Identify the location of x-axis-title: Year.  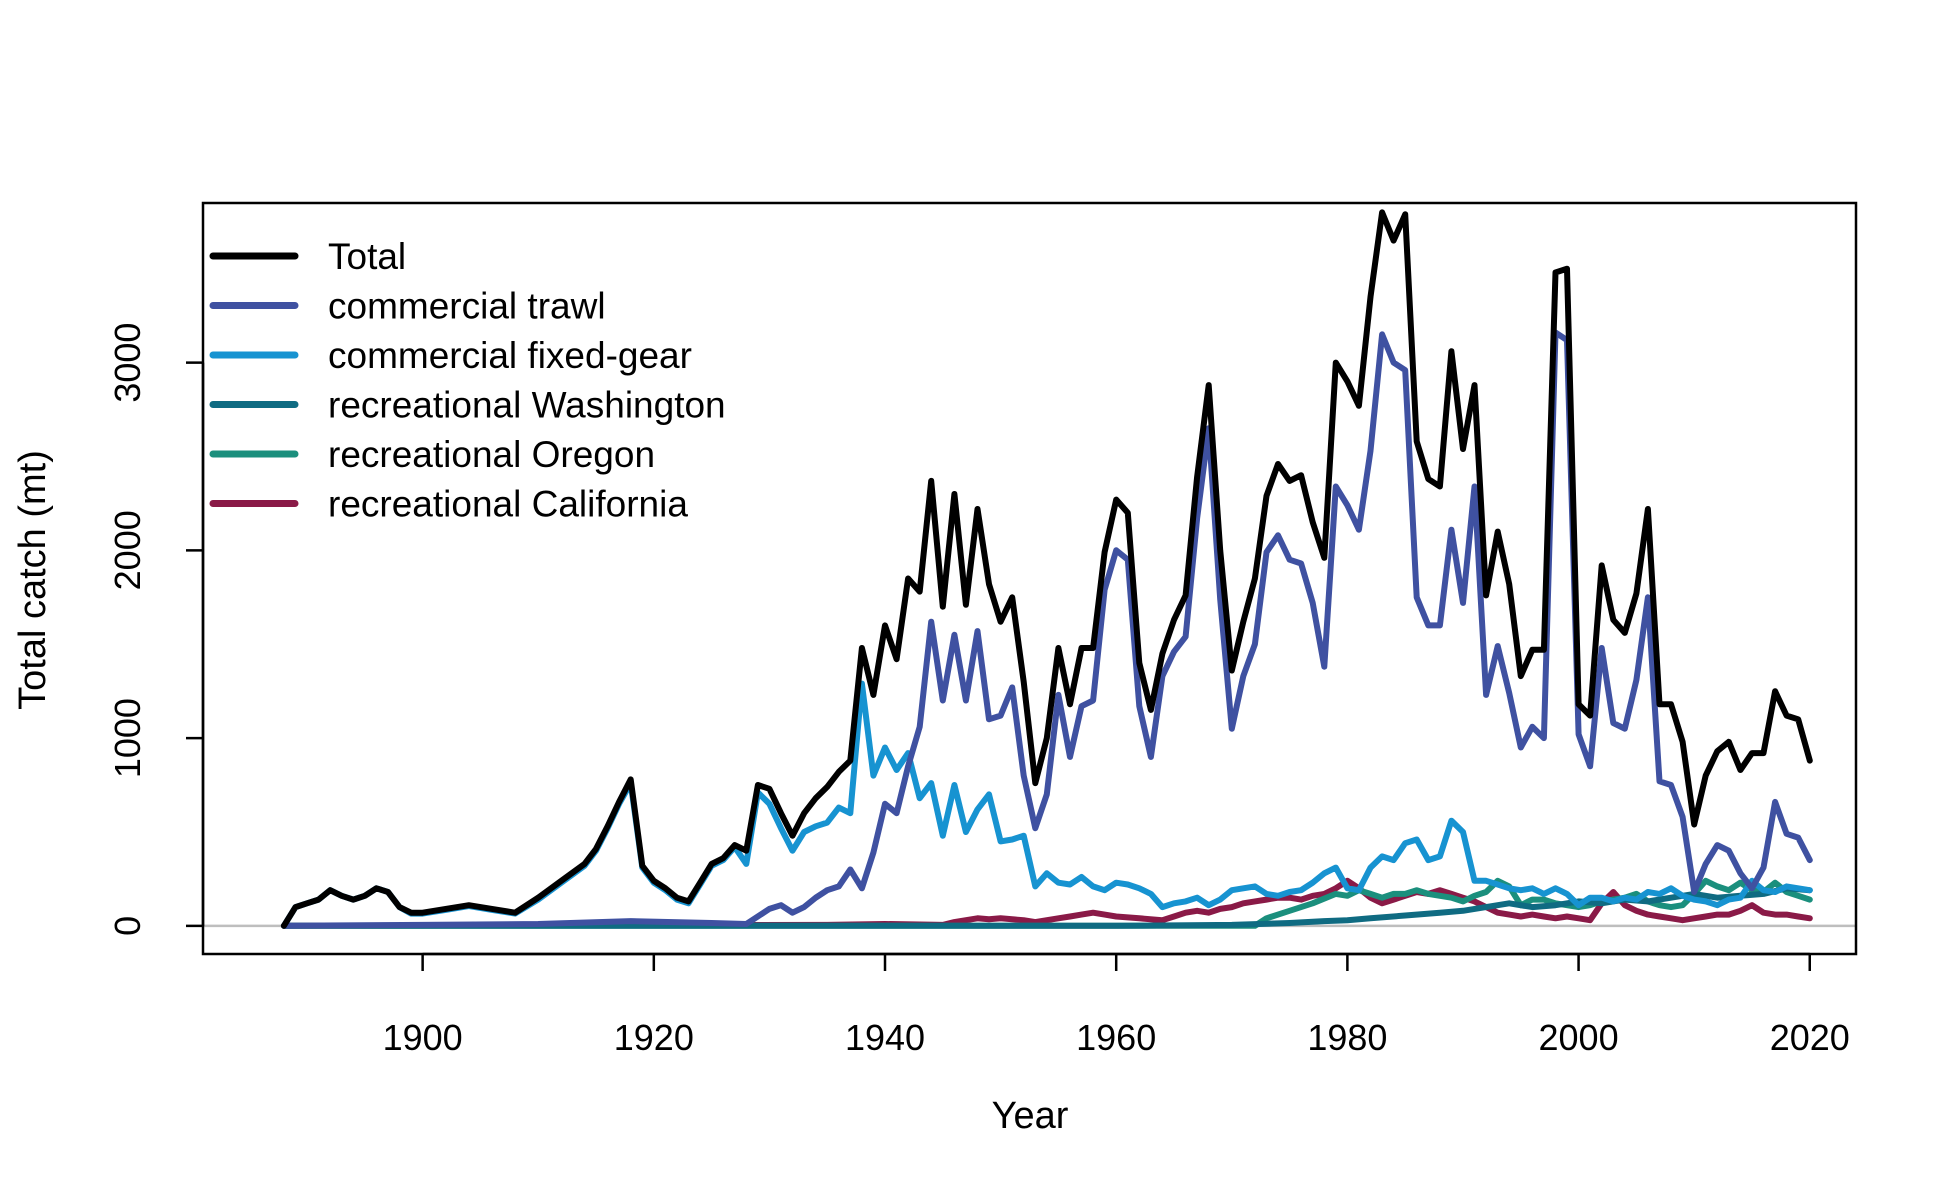
(1030, 1116).